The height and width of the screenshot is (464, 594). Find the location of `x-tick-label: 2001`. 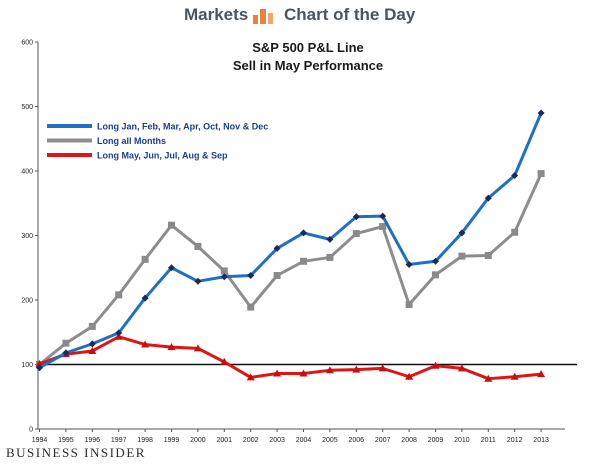

x-tick-label: 2001 is located at coordinates (225, 440).